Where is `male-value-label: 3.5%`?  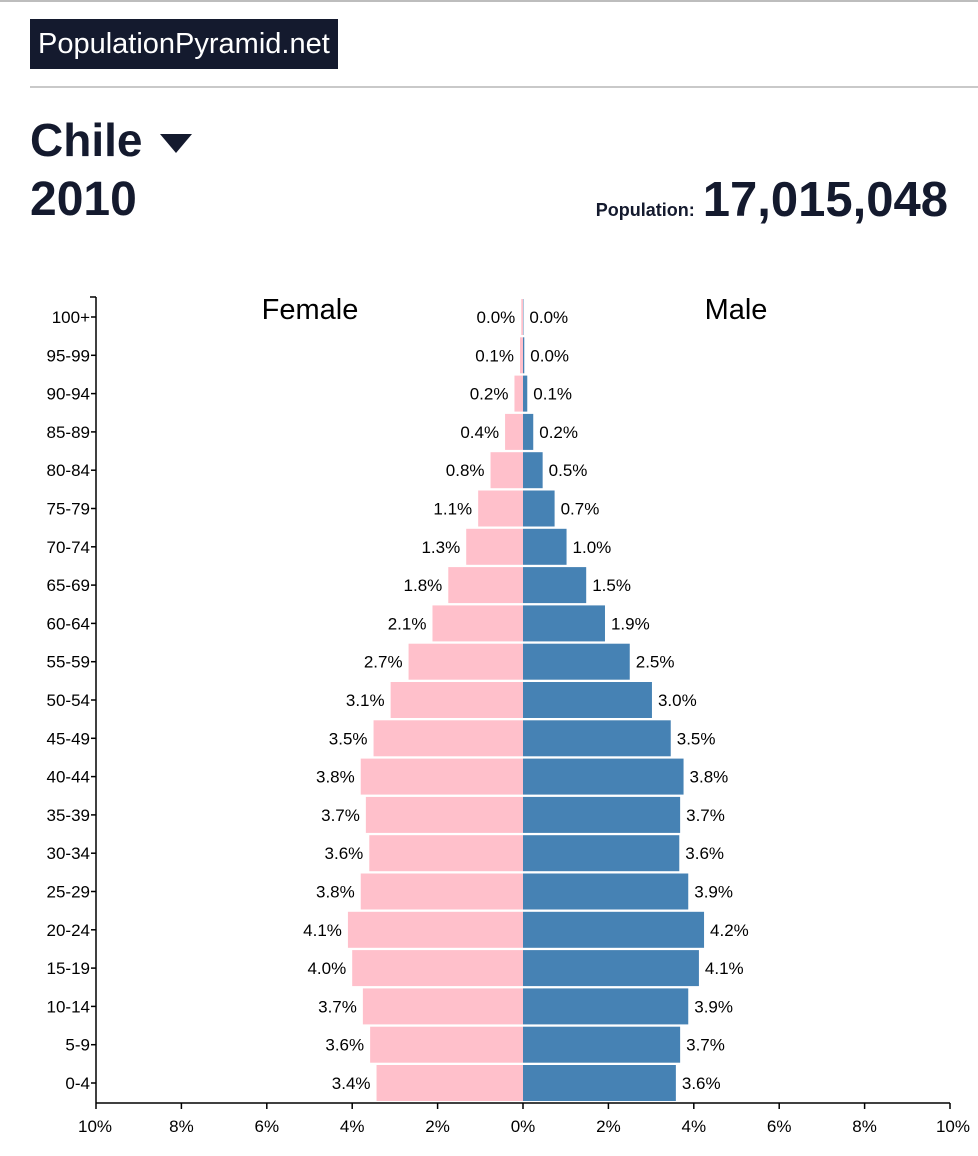
male-value-label: 3.5% is located at coordinates (696, 738).